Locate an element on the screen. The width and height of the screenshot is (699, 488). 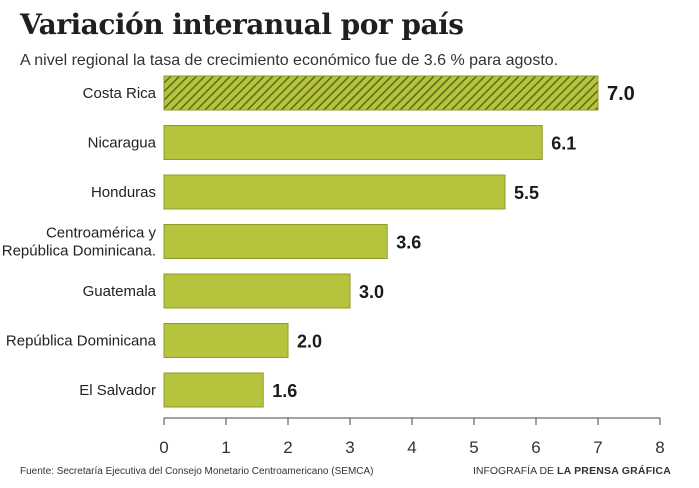
value-label-el-salvador: 1.6 is located at coordinates (284, 391).